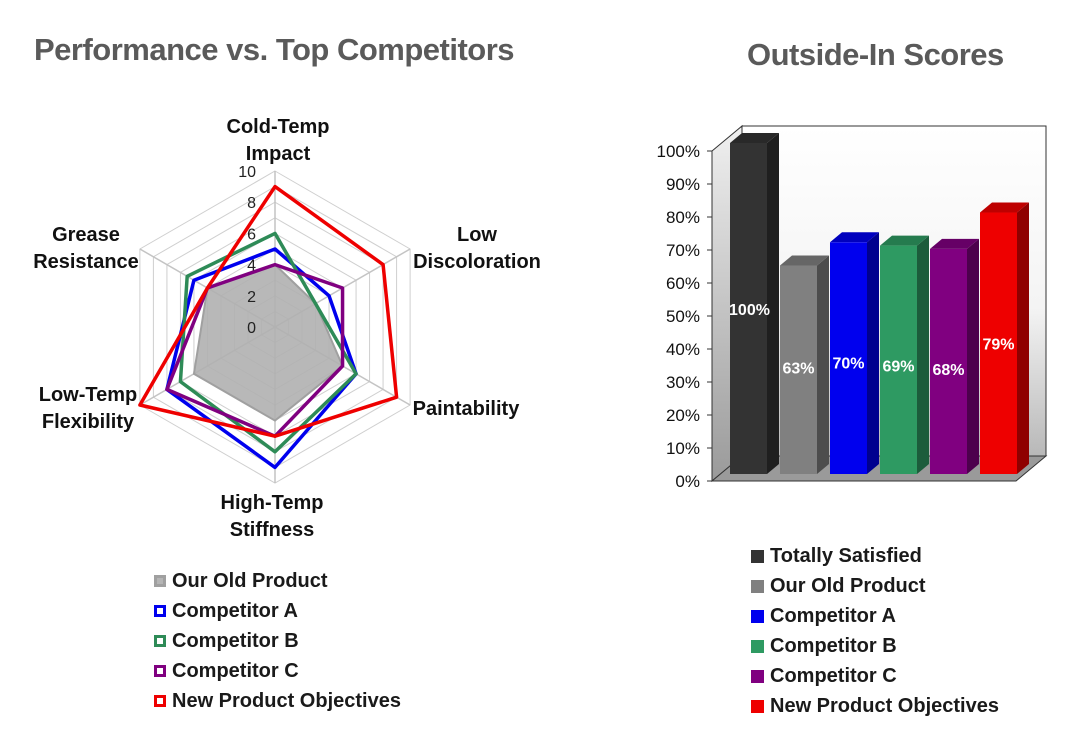 This screenshot has height=753, width=1087. Describe the element at coordinates (683, 283) in the screenshot. I see `bar-chart-y-tick-label: 60%` at that location.